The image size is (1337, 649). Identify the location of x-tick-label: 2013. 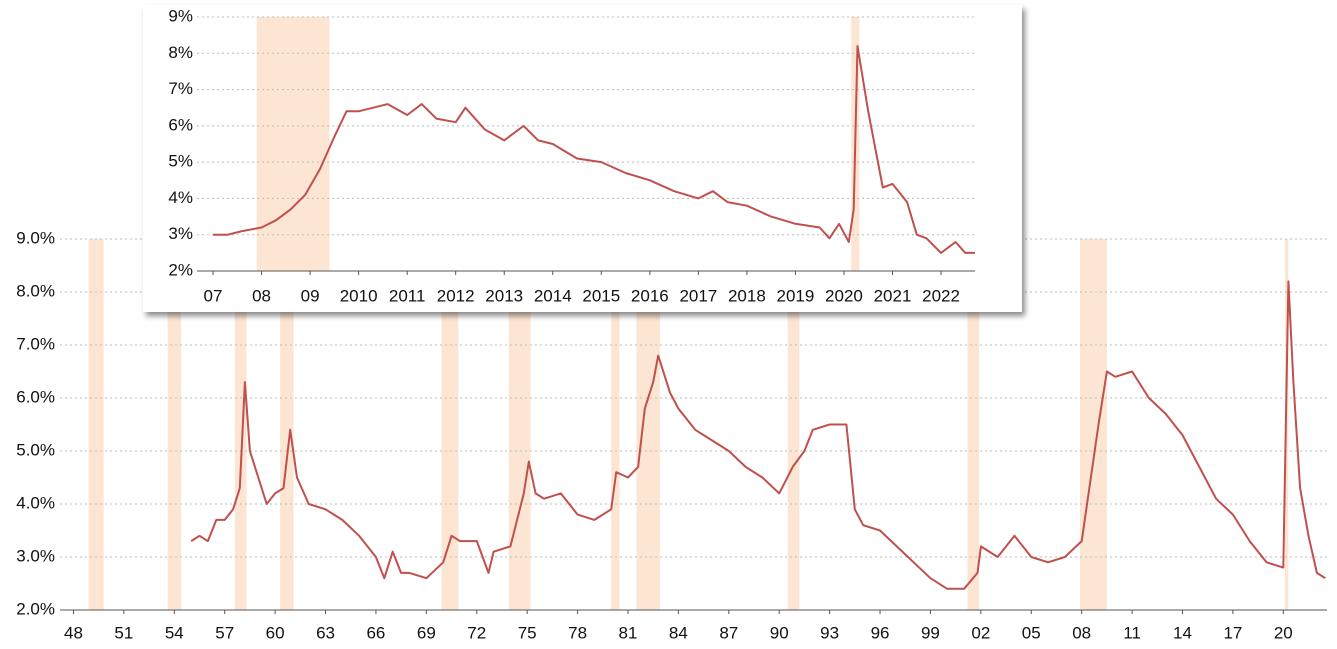
(504, 295).